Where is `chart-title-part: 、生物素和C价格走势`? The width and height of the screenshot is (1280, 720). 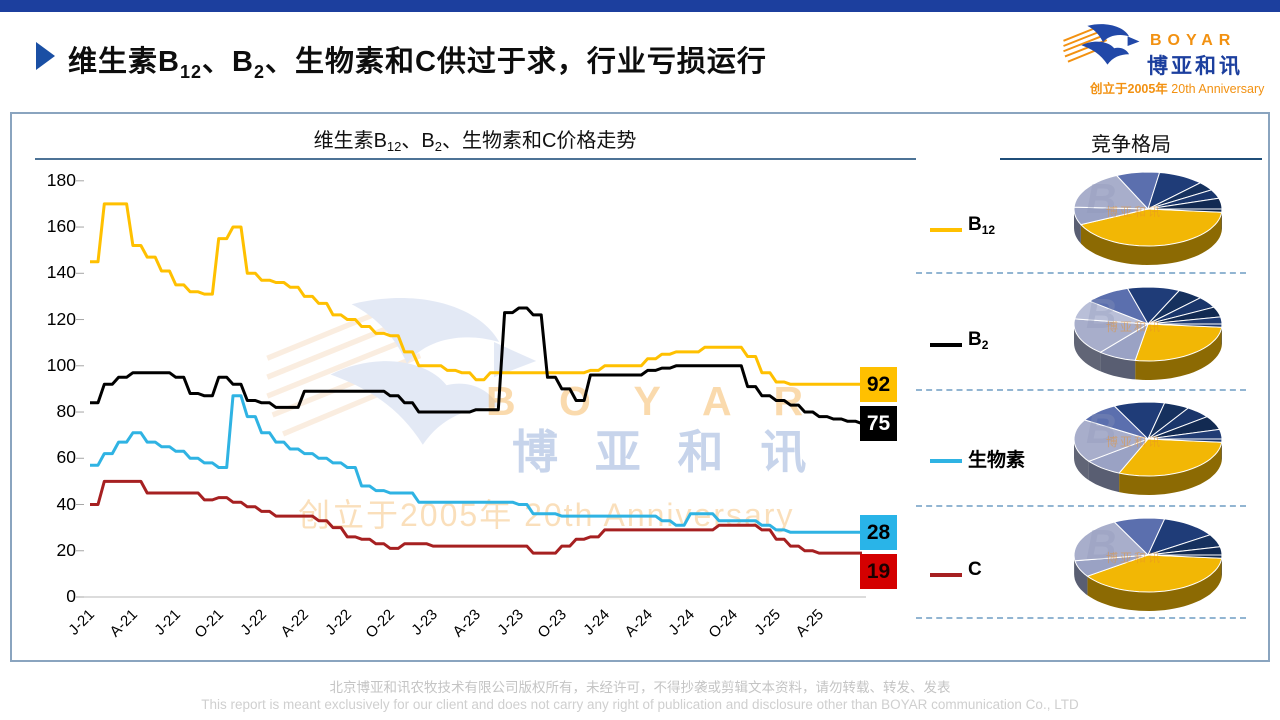
chart-title-part: 、生物素和C价格走势 is located at coordinates (539, 141).